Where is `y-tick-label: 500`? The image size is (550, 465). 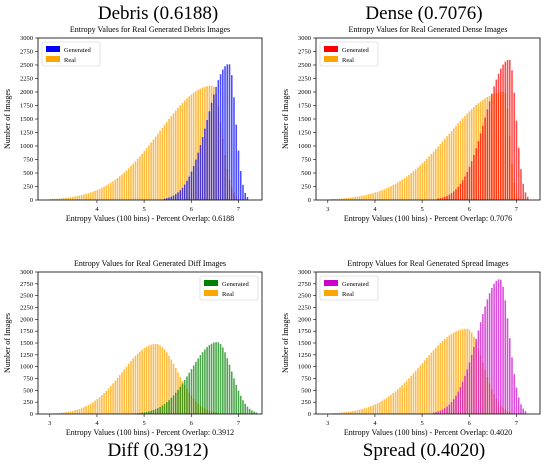 y-tick-label: 500 is located at coordinates (28, 390).